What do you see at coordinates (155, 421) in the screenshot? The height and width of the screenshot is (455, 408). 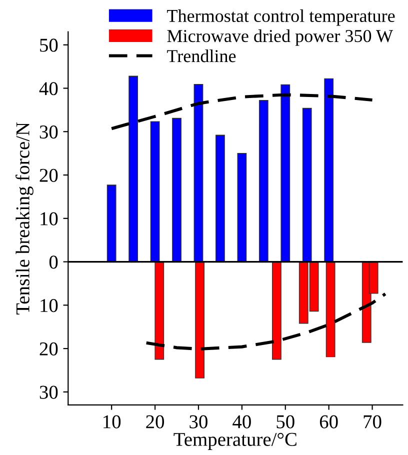 I see `x-tick-label: 20` at bounding box center [155, 421].